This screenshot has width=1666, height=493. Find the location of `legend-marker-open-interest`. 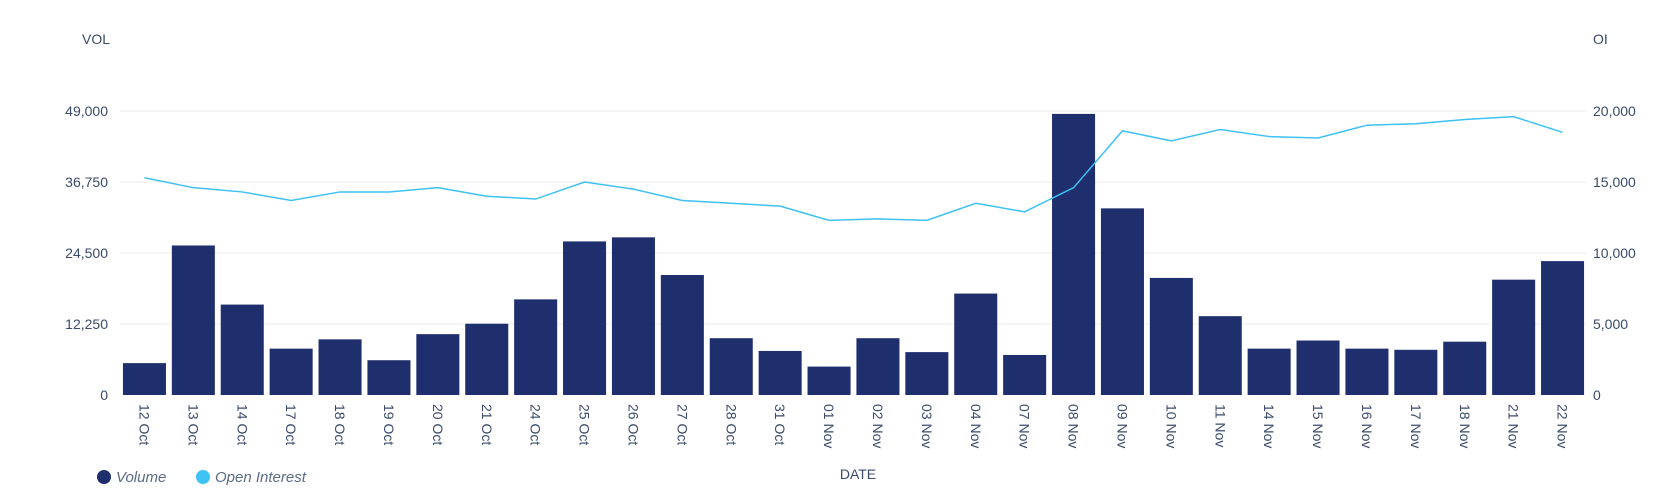

legend-marker-open-interest is located at coordinates (203, 477).